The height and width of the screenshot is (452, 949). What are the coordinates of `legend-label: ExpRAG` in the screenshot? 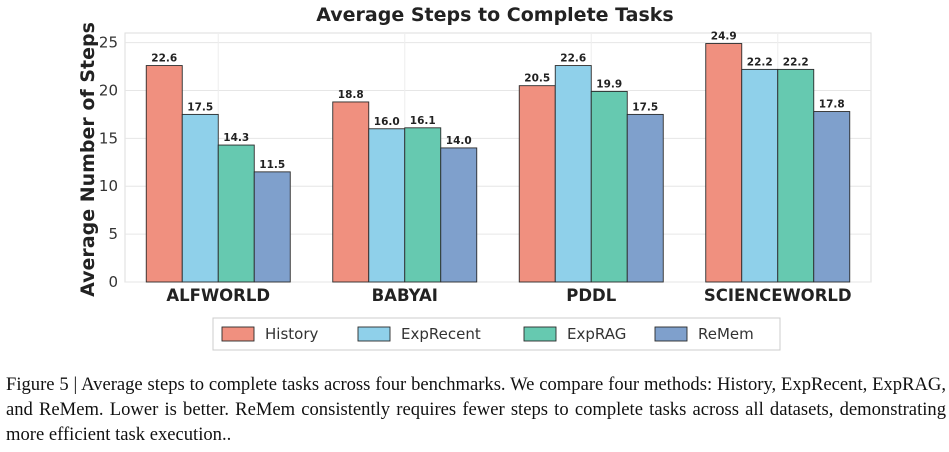 It's located at (596, 334).